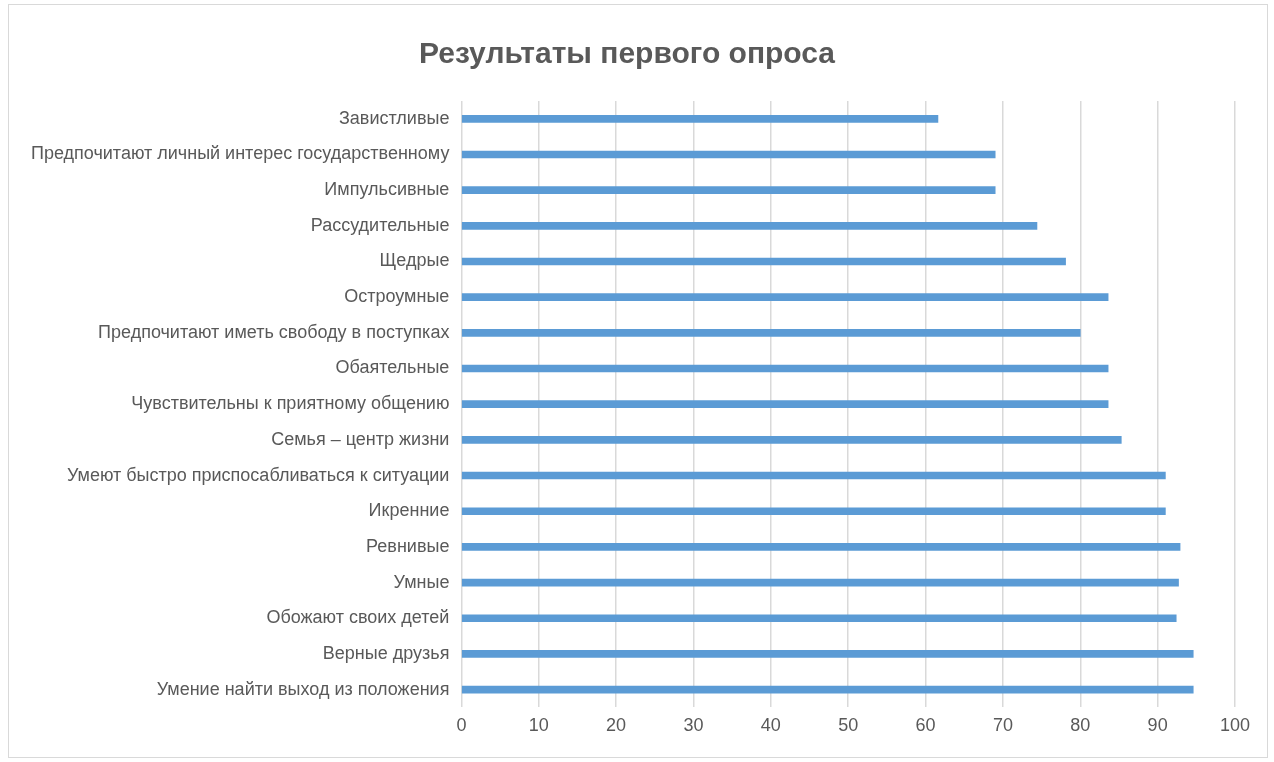 The image size is (1274, 762). What do you see at coordinates (414, 260) in the screenshot?
I see `y-tick-label: Щедрые` at bounding box center [414, 260].